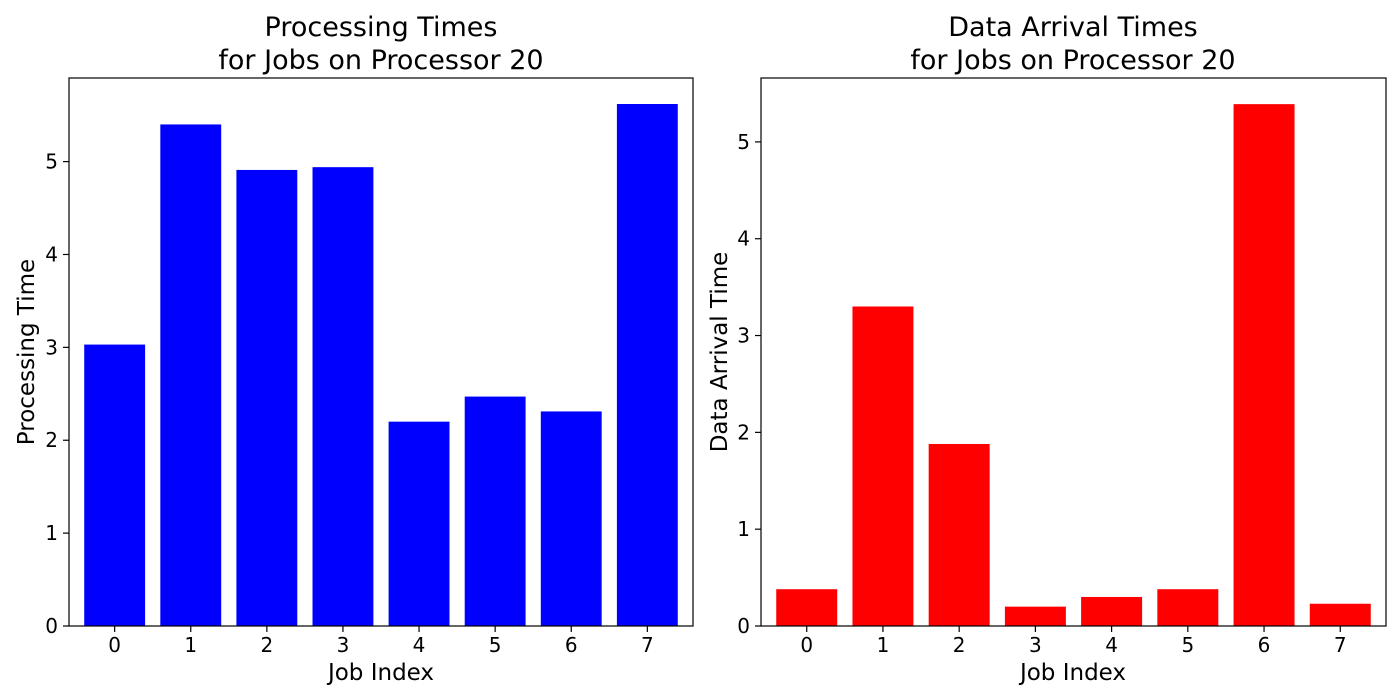 This screenshot has height=700, width=1400. I want to click on chart-title-line-1: Processing Times, so click(381, 27).